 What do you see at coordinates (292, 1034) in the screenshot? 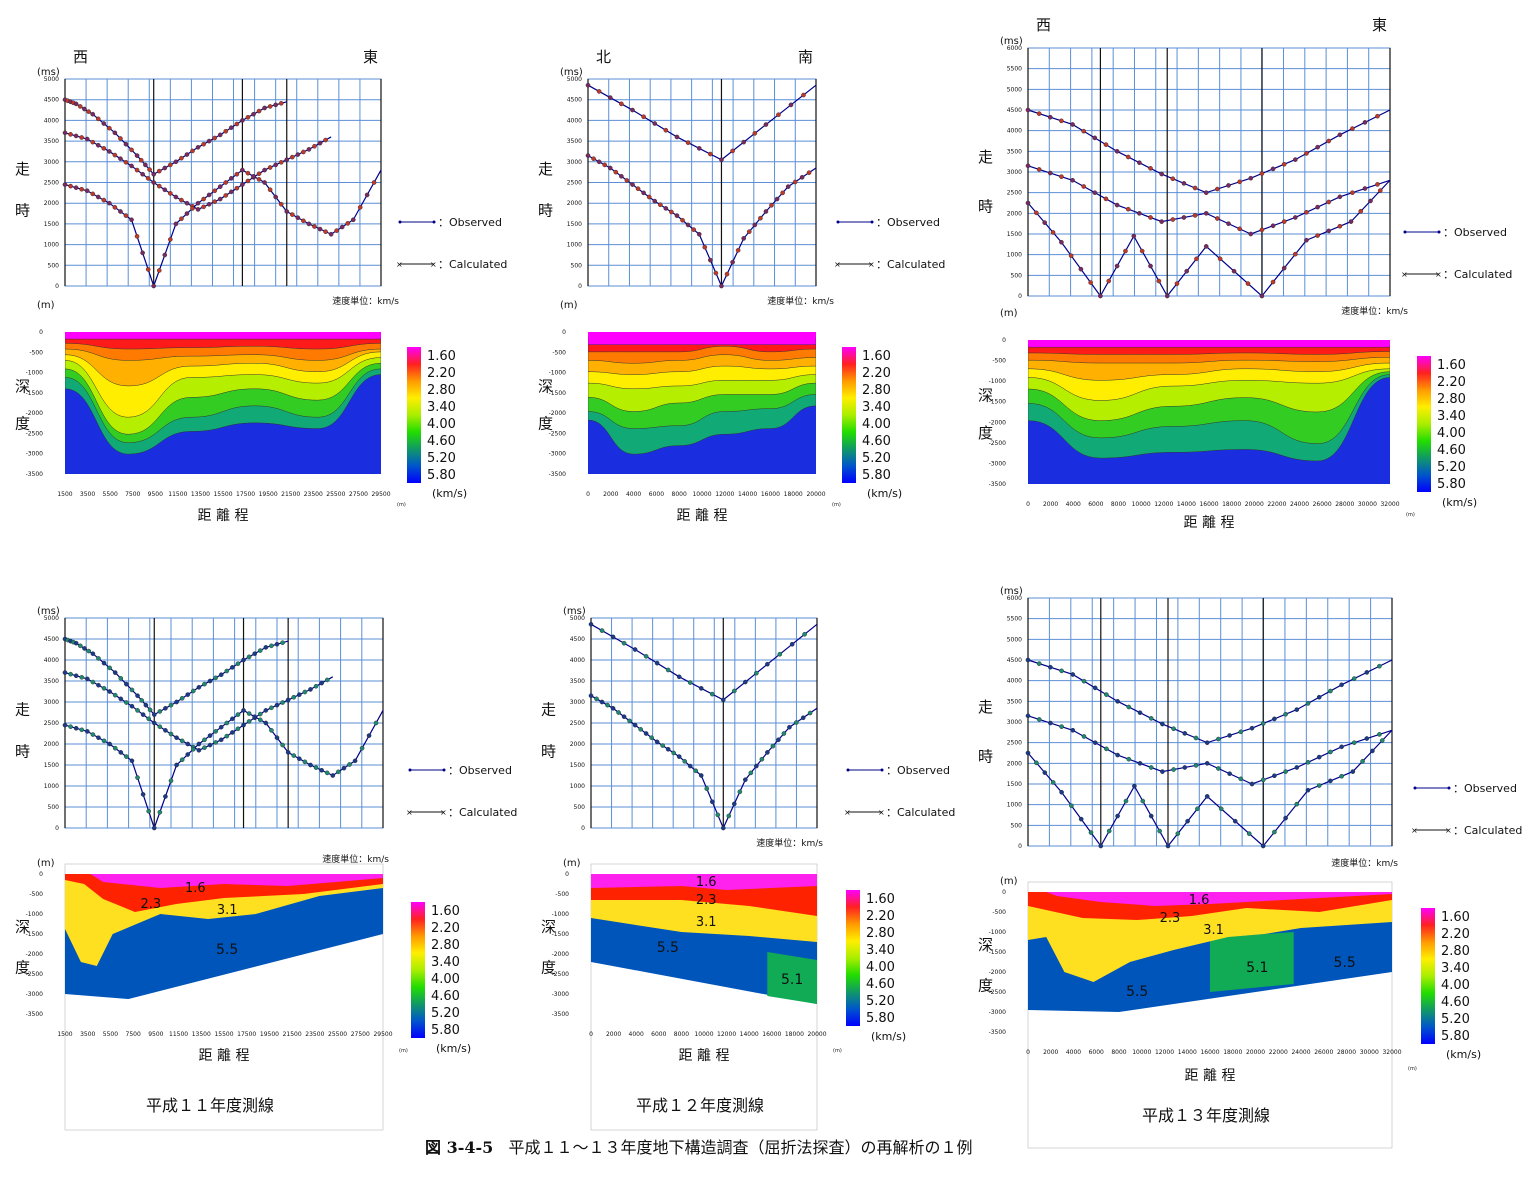
I see `distance-tick-label: 21500` at bounding box center [292, 1034].